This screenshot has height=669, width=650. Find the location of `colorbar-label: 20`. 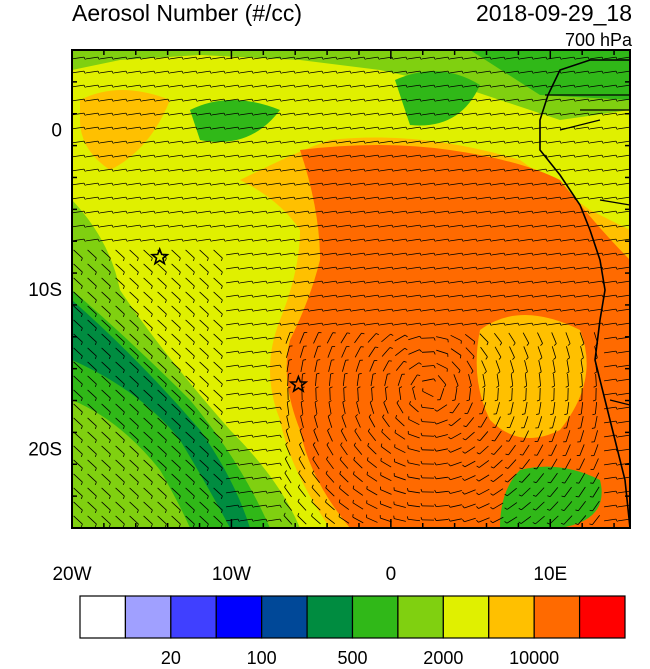

colorbar-label: 20 is located at coordinates (171, 658).